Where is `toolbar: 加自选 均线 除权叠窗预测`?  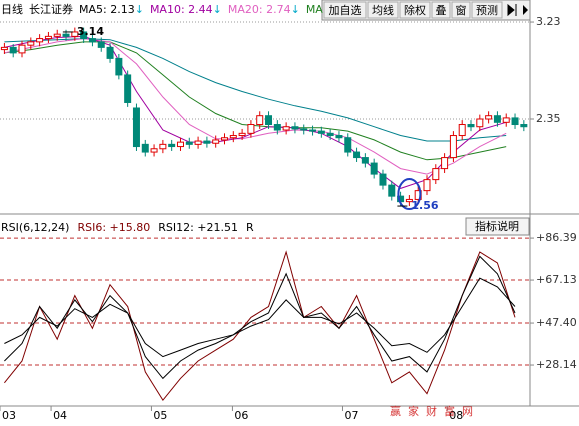
toolbar: 加自选 均线 除权叠窗预测 is located at coordinates (426, 10).